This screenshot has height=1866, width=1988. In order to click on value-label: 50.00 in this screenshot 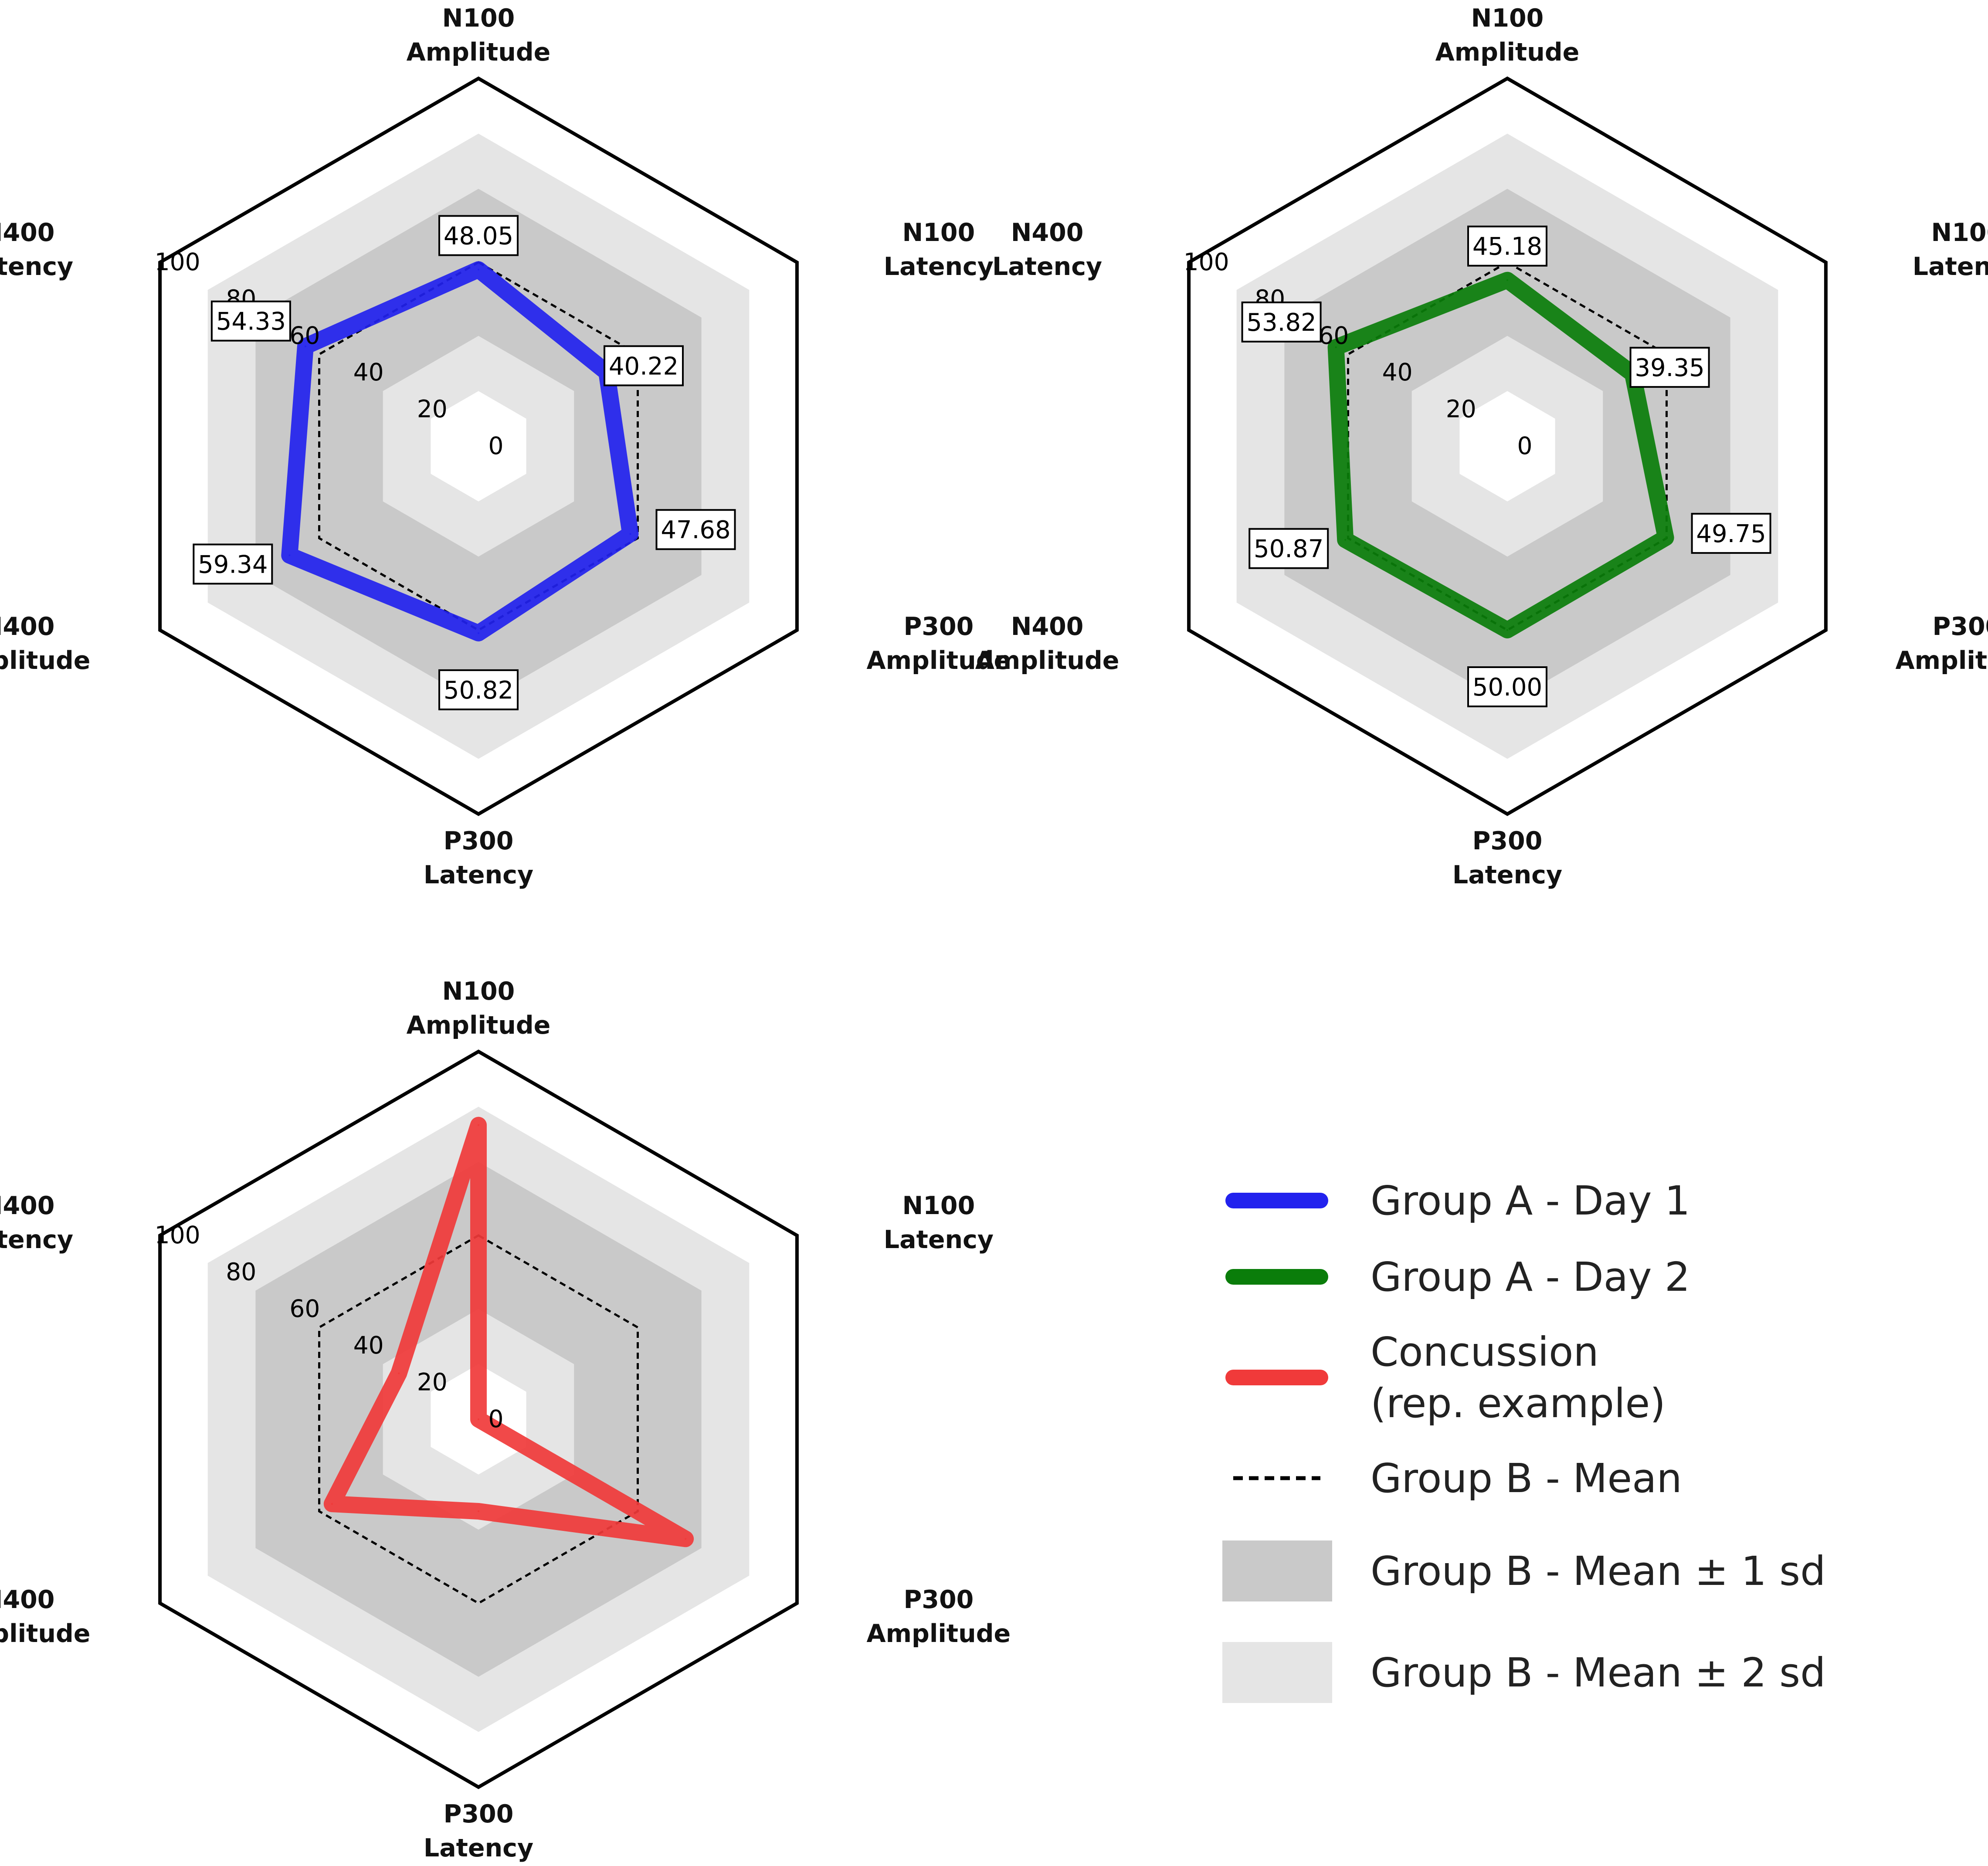, I will do `click(1507, 688)`.